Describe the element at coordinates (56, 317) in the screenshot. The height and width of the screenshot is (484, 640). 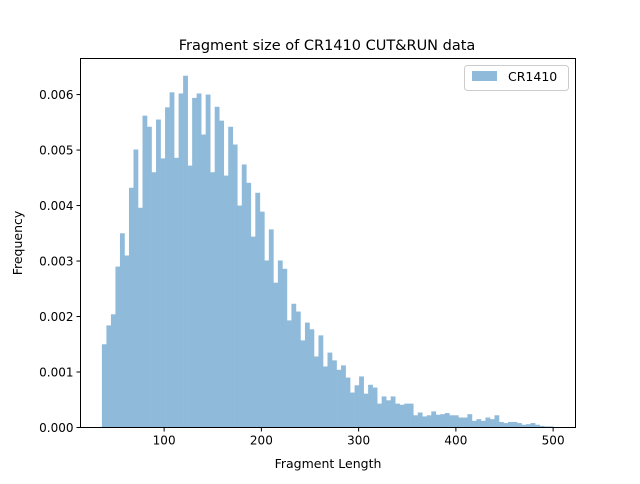
I see `y-tick-label: 0.002` at that location.